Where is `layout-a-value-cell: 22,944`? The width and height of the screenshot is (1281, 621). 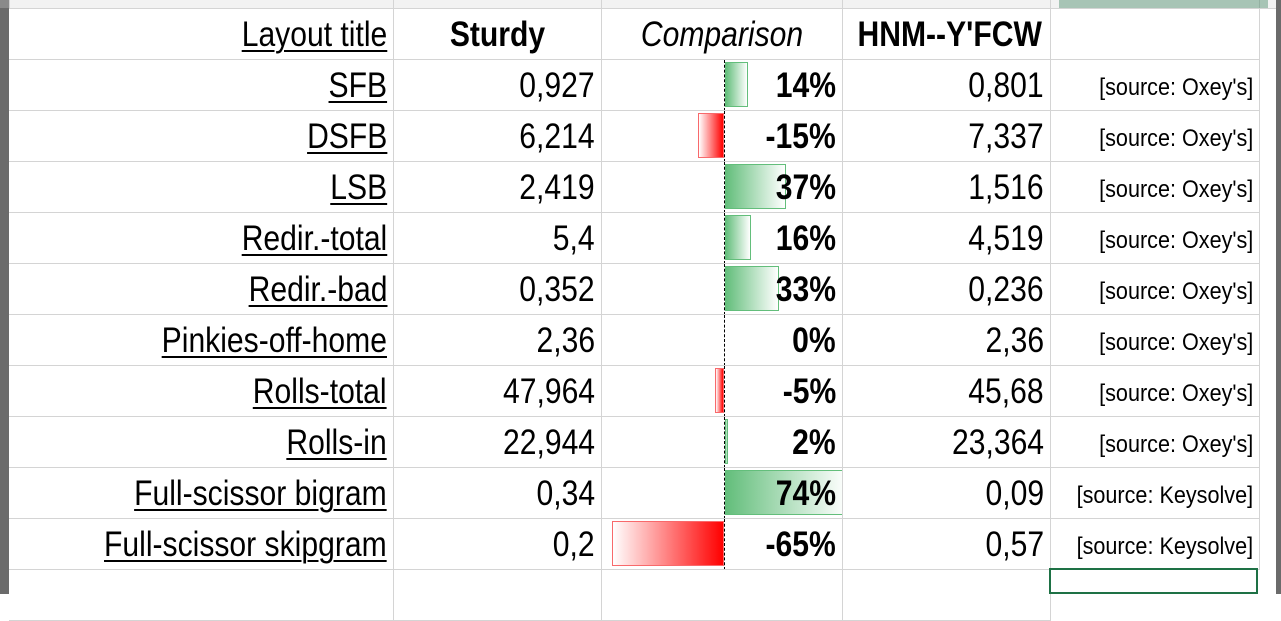 layout-a-value-cell: 22,944 is located at coordinates (498, 442).